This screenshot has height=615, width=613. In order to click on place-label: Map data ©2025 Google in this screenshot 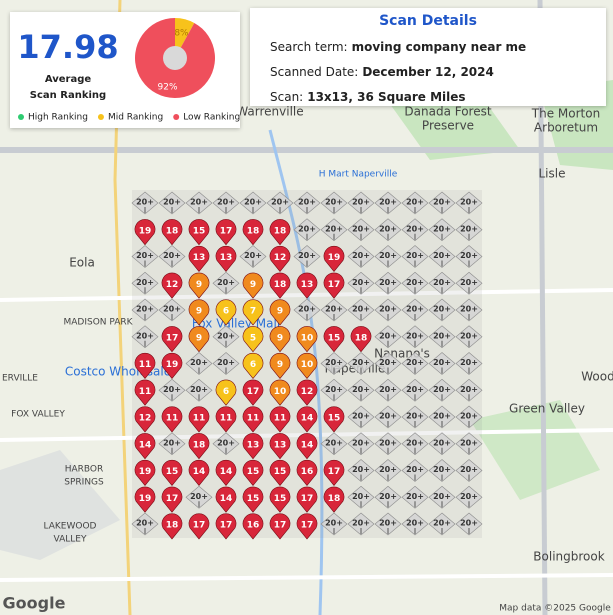, I will do `click(555, 609)`.